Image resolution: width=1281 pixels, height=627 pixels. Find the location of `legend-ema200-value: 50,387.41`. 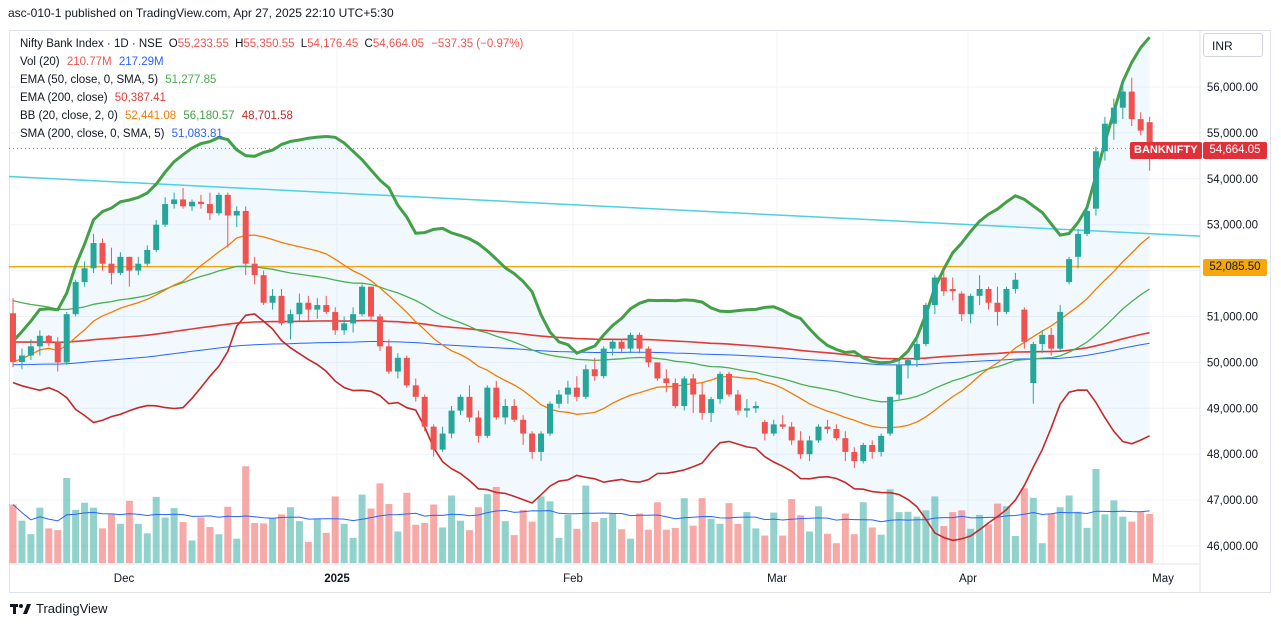

legend-ema200-value: 50,387.41 is located at coordinates (140, 98).